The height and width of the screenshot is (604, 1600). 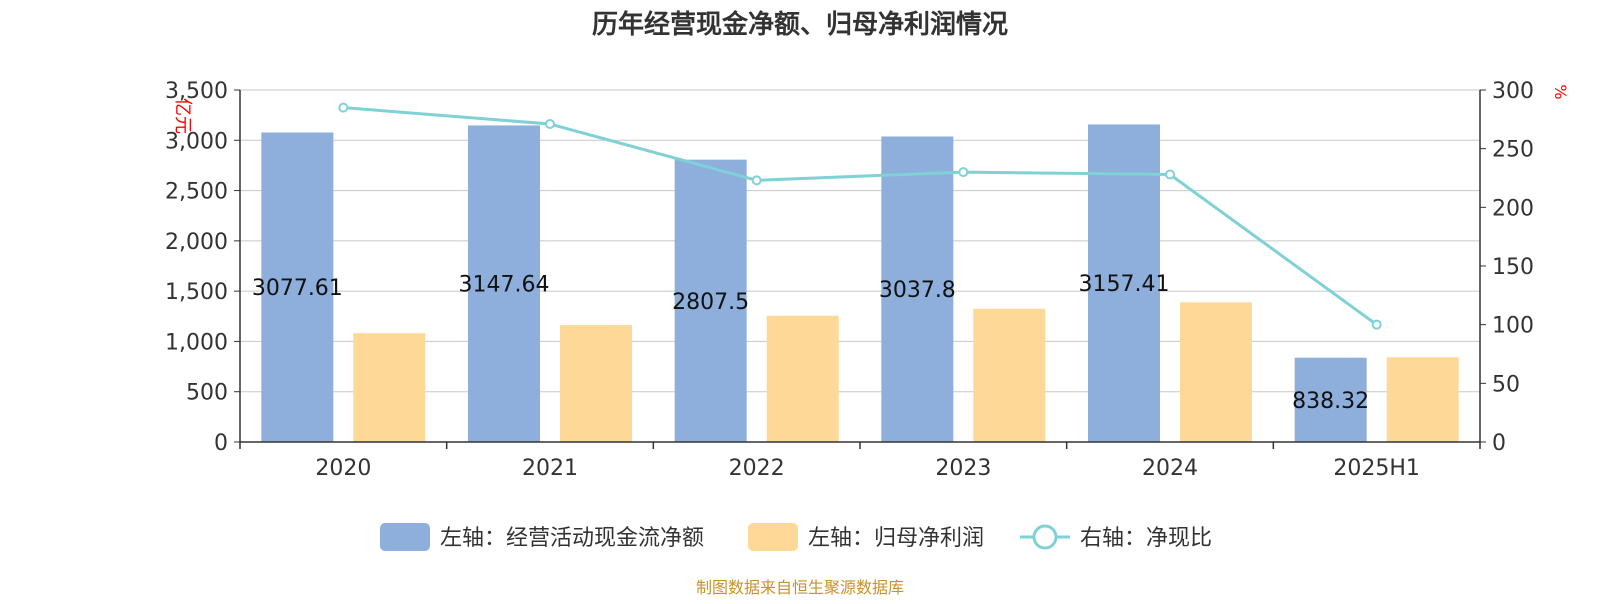 What do you see at coordinates (207, 393) in the screenshot?
I see `left-axis-tick-label: 500` at bounding box center [207, 393].